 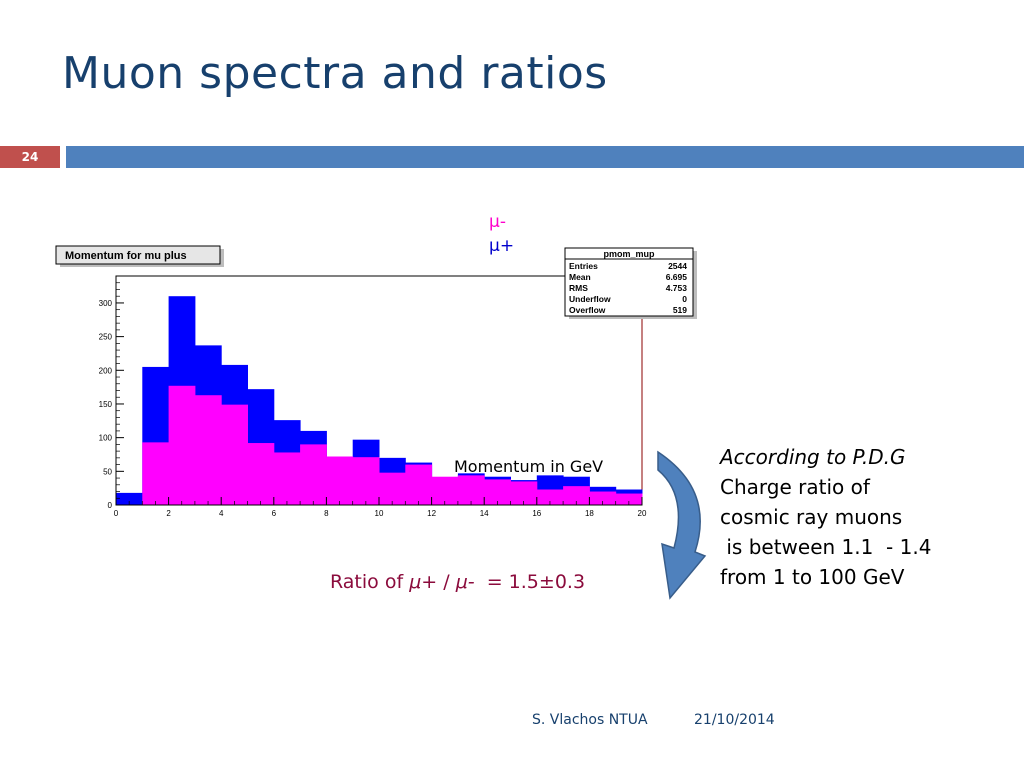 What do you see at coordinates (502, 246) in the screenshot?
I see `legend-mu-plus: μ+` at bounding box center [502, 246].